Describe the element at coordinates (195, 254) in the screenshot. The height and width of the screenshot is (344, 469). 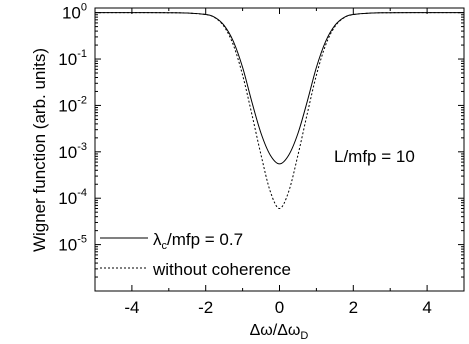
I see `legend: λc/mfp = 0.7 without coherence` at that location.